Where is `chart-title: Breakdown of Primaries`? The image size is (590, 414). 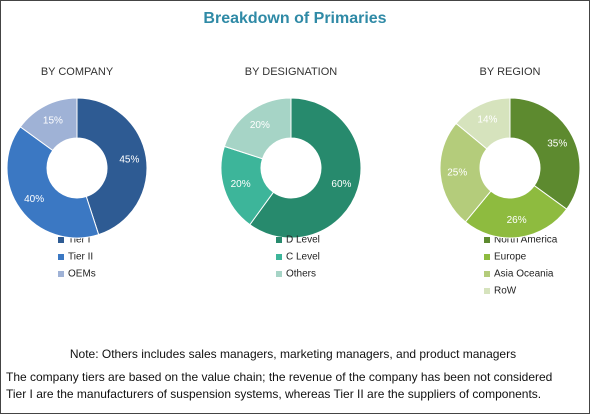
chart-title: Breakdown of Primaries is located at coordinates (294, 18).